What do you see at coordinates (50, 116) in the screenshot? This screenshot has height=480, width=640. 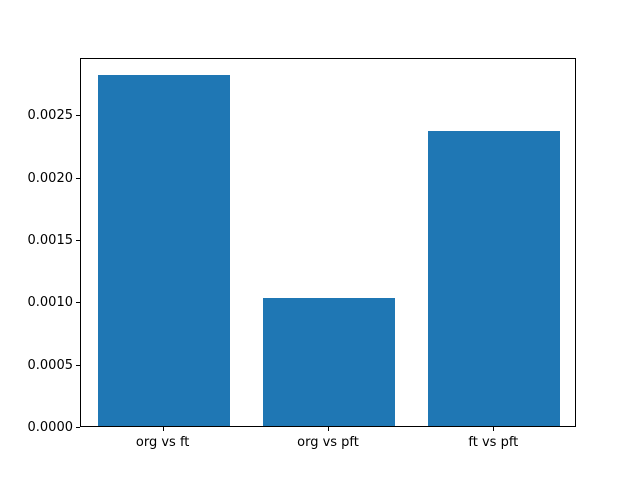 I see `y-axis-tick-label: 0.0025` at bounding box center [50, 116].